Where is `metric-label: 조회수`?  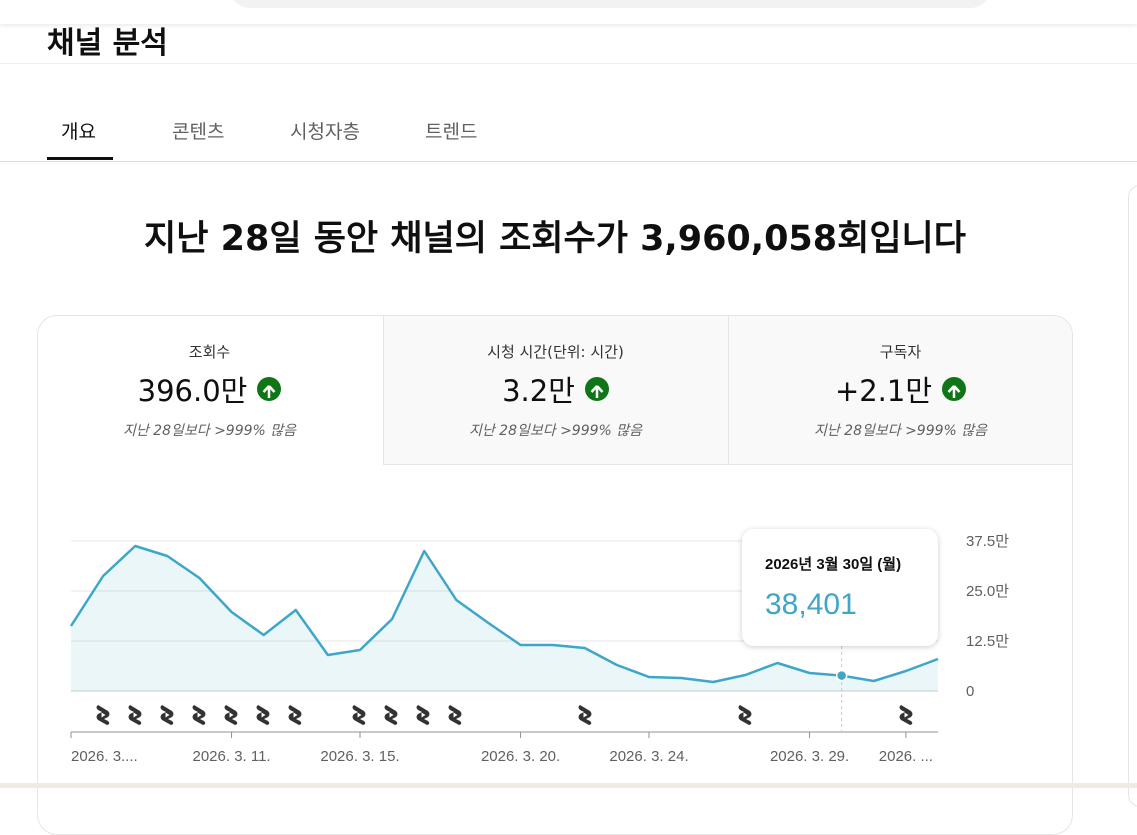
metric-label: 조회수 is located at coordinates (209, 352).